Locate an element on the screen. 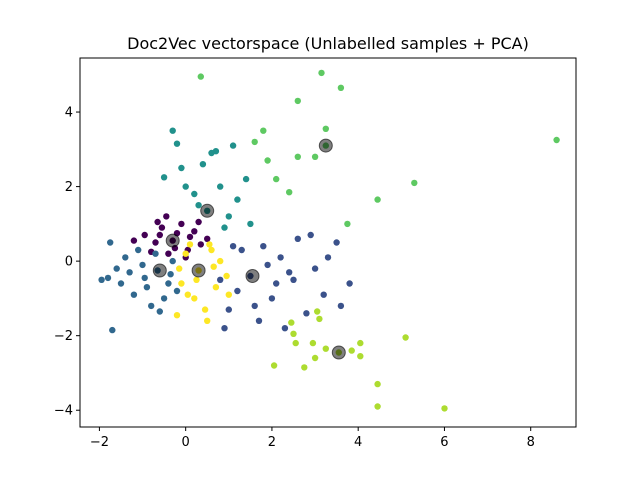  y-tick-label: 4 is located at coordinates (69, 113).